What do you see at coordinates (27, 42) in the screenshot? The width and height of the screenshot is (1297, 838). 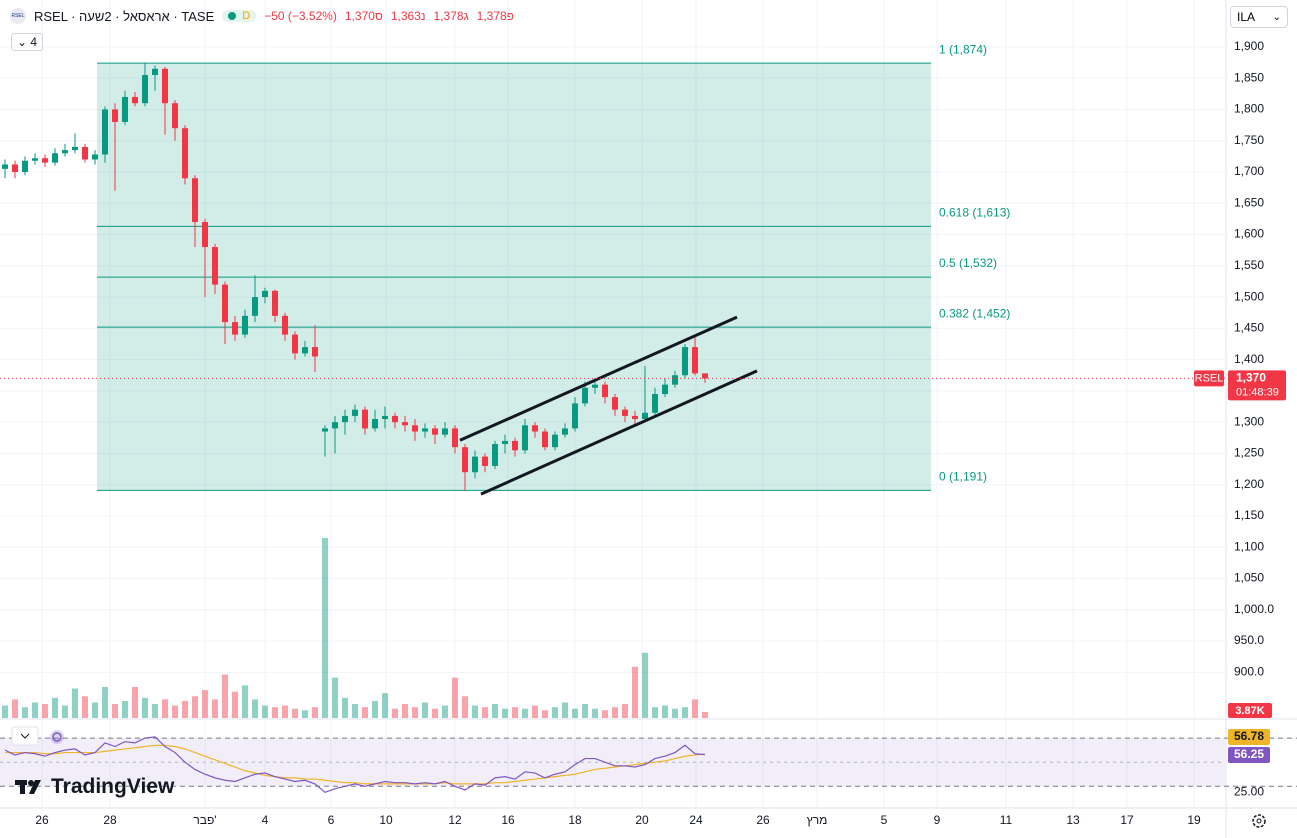 I see `indicator-toggle: ⌄ 4` at bounding box center [27, 42].